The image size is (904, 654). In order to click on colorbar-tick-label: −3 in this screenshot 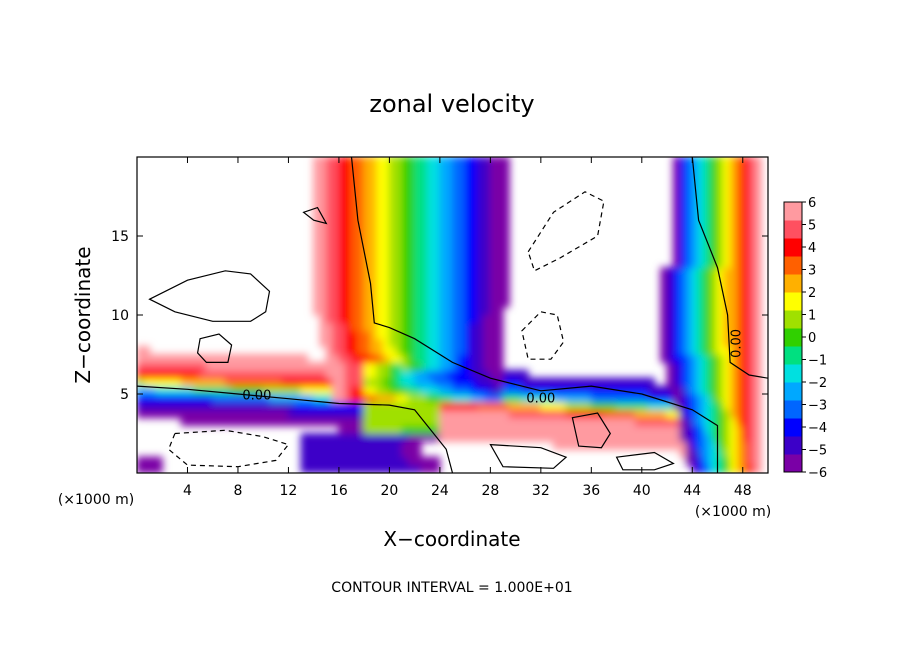, I will do `click(817, 406)`.